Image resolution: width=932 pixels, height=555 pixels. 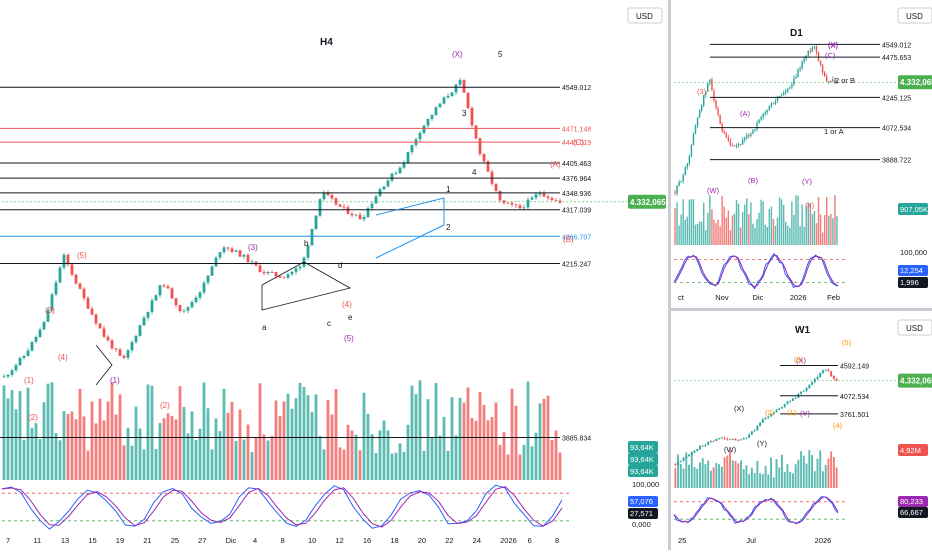 What do you see at coordinates (807, 181) in the screenshot?
I see `wave-label: (Y)` at bounding box center [807, 181].